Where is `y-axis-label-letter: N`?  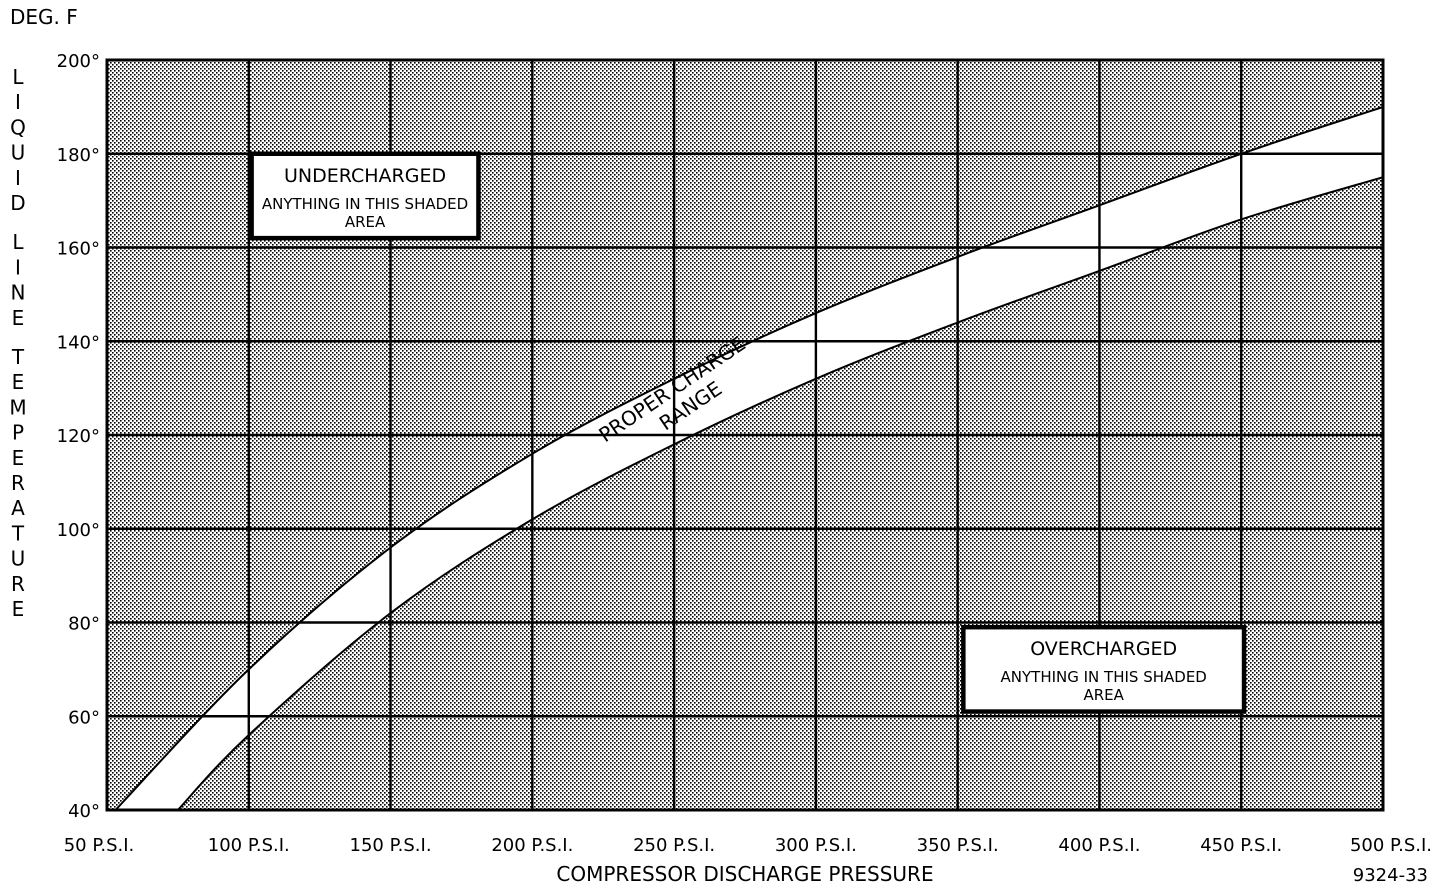
y-axis-label-letter: N is located at coordinates (18, 293).